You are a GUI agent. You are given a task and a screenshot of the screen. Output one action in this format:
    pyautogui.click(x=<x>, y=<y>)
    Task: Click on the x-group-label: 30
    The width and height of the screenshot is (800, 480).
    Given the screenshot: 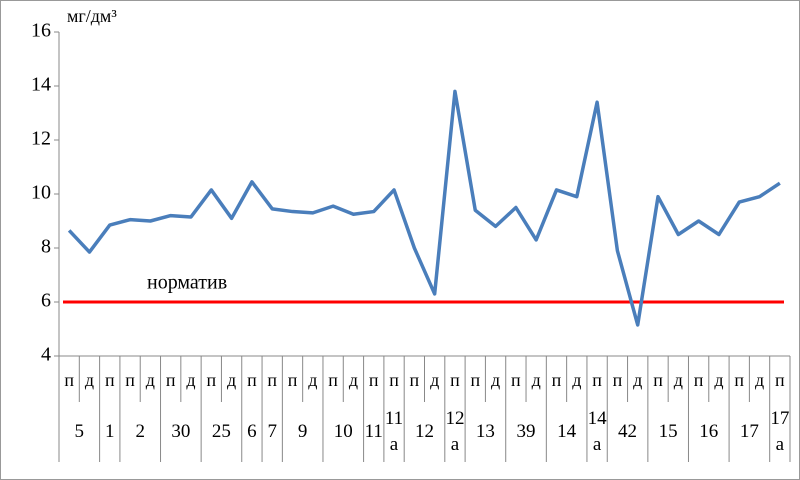 What is the action you would take?
    pyautogui.click(x=181, y=431)
    